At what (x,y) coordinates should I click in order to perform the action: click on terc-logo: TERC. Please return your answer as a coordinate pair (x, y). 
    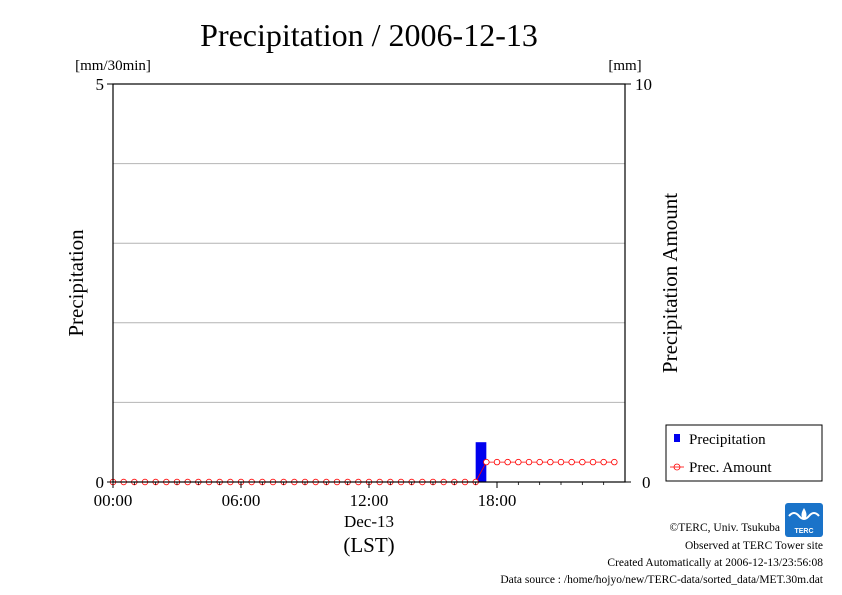
    Looking at the image, I should click on (804, 520).